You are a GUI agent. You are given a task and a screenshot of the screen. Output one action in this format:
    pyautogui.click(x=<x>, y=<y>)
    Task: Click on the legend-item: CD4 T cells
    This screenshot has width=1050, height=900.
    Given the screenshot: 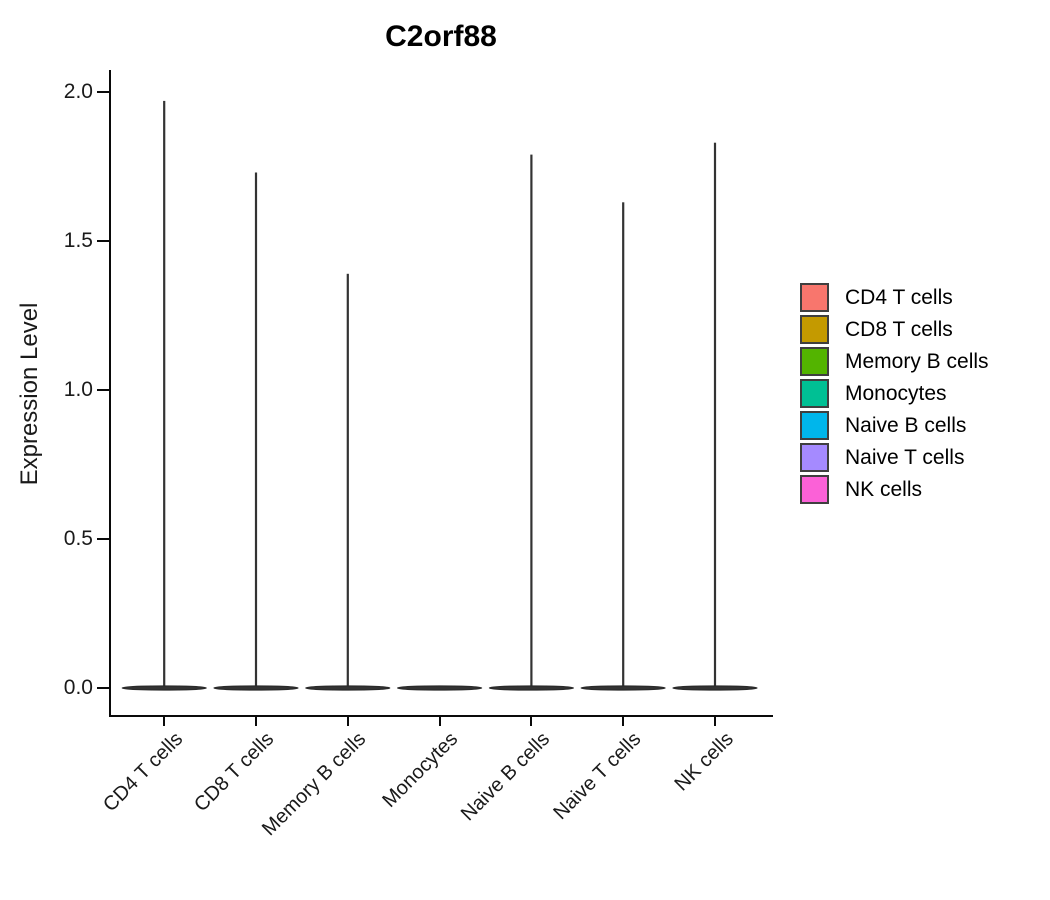 What is the action you would take?
    pyautogui.click(x=894, y=297)
    